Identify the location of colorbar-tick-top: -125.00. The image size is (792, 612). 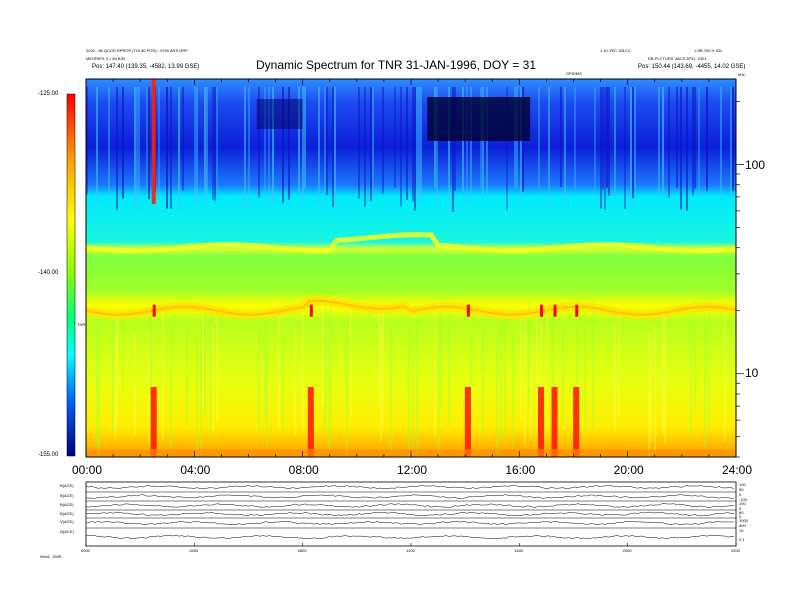
(48, 94).